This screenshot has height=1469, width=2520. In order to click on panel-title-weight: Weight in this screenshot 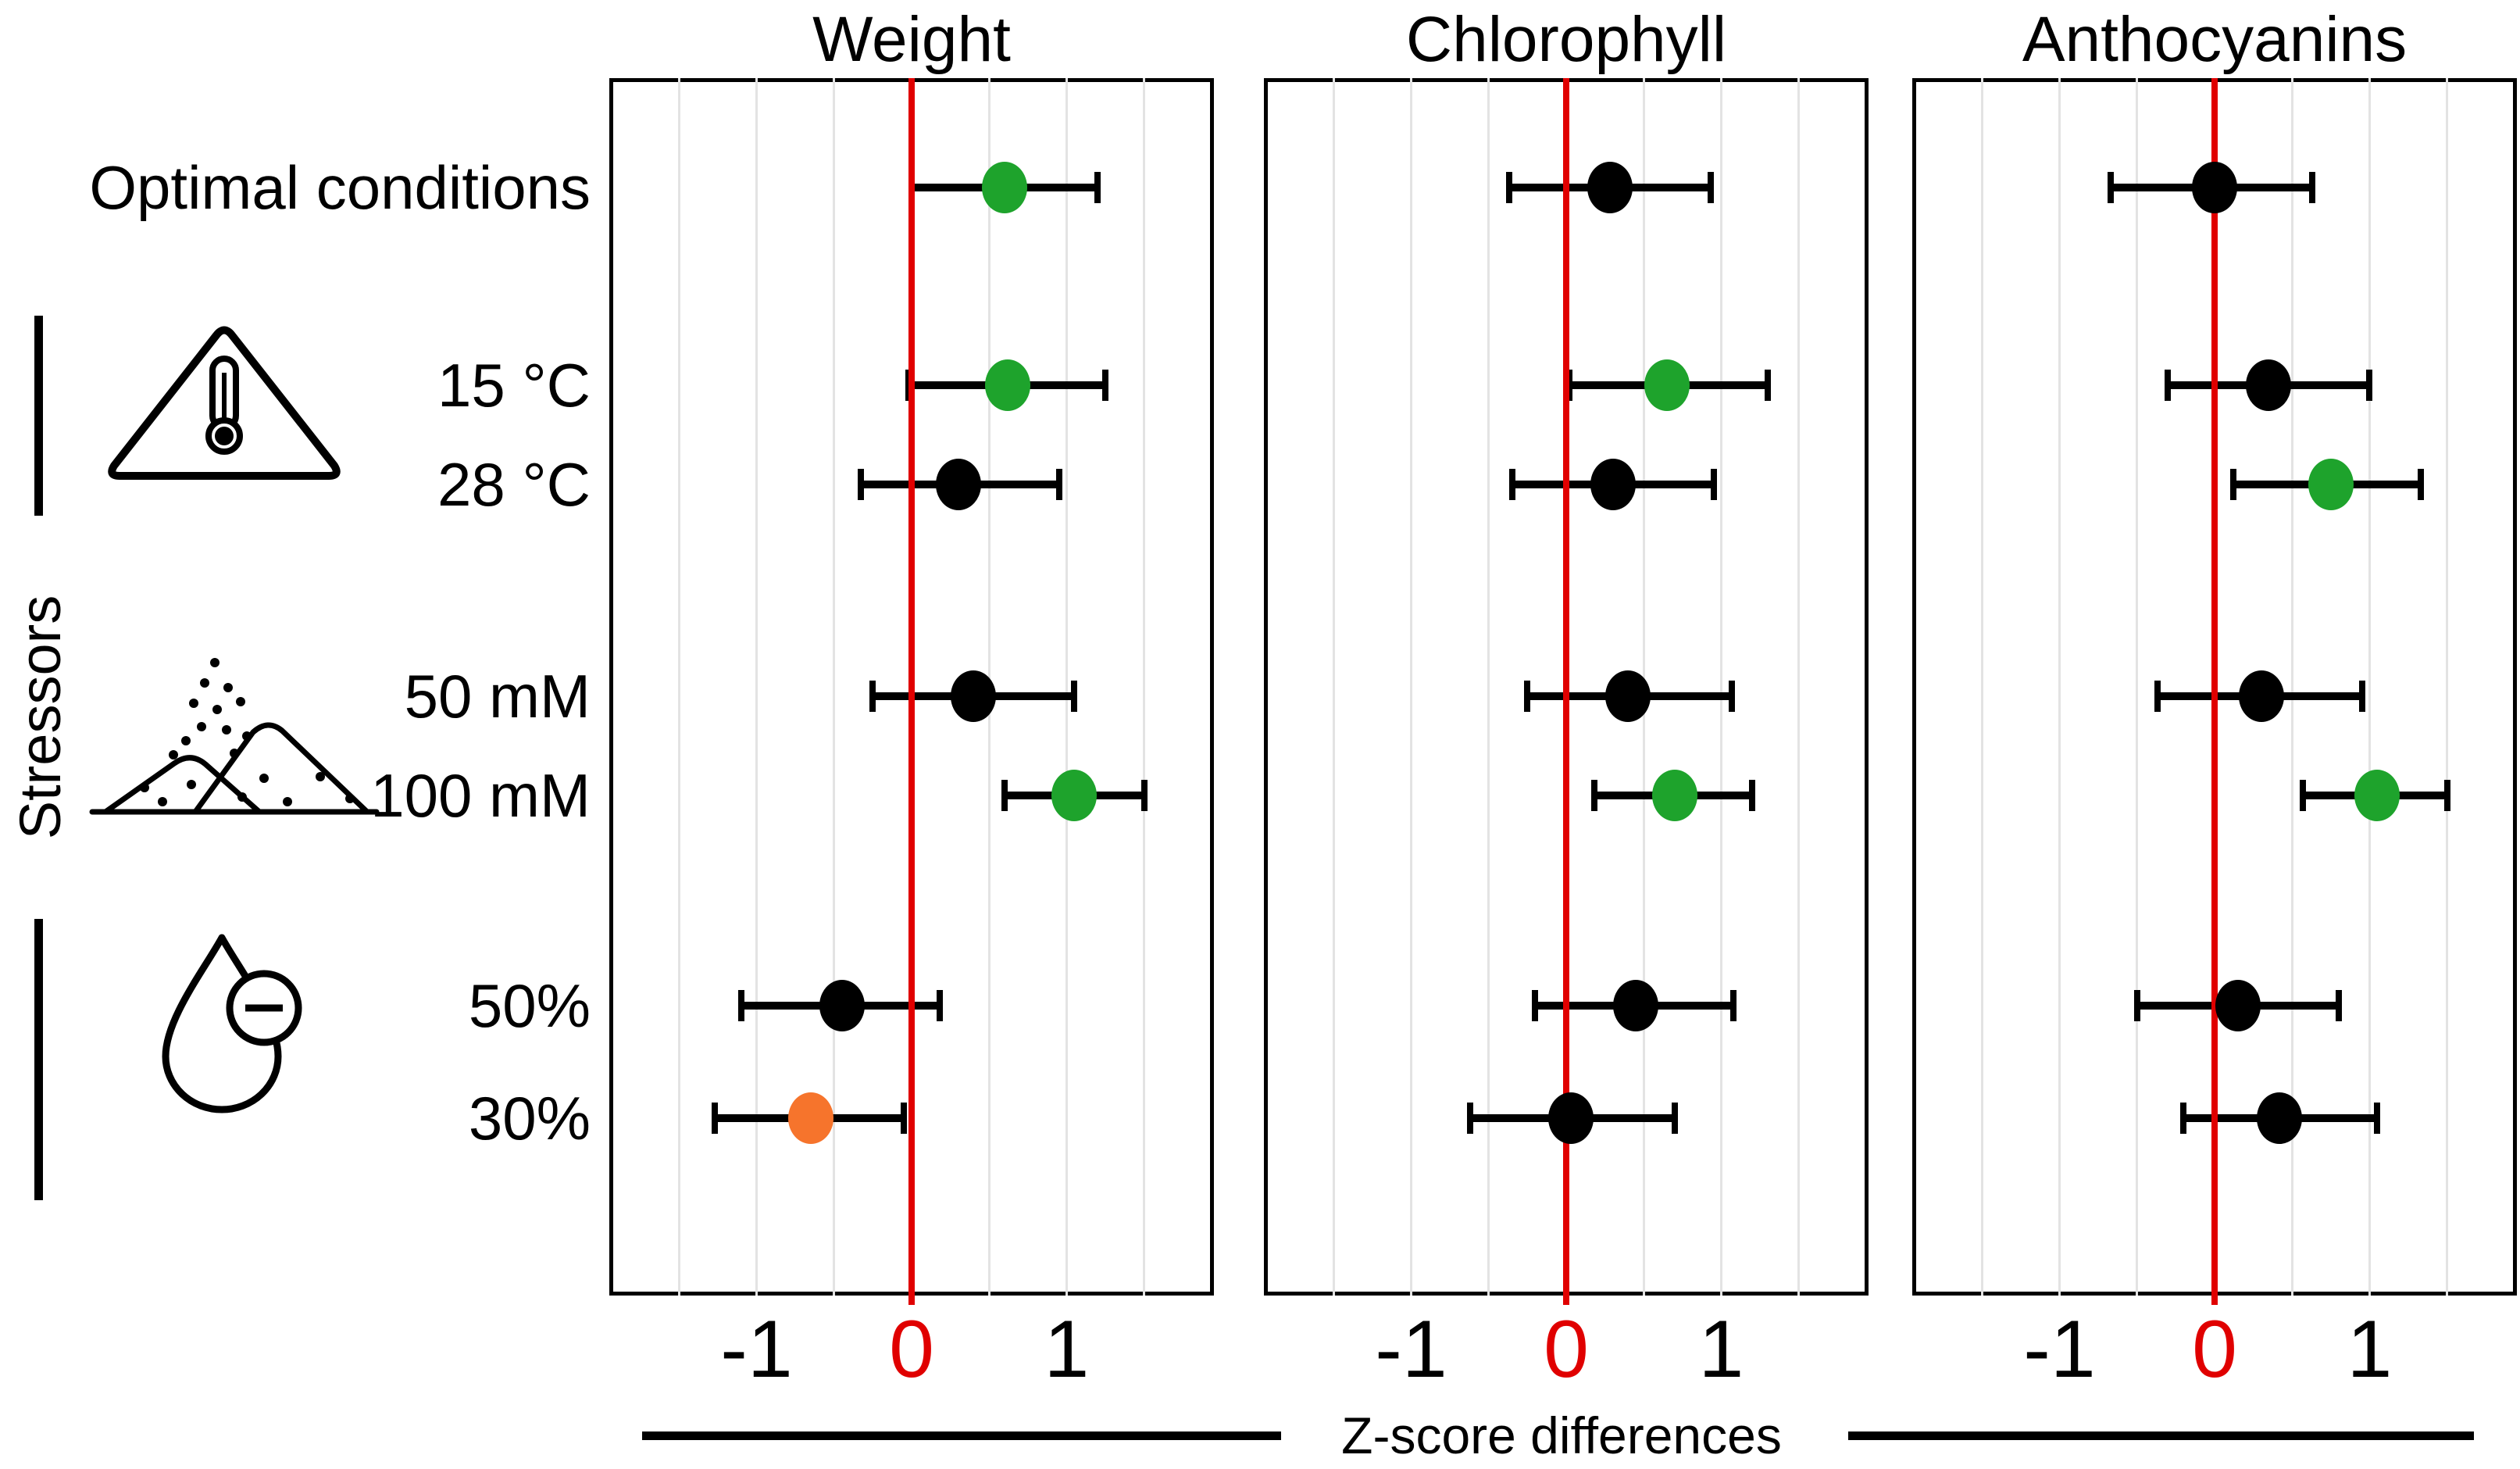, I will do `click(911, 39)`.